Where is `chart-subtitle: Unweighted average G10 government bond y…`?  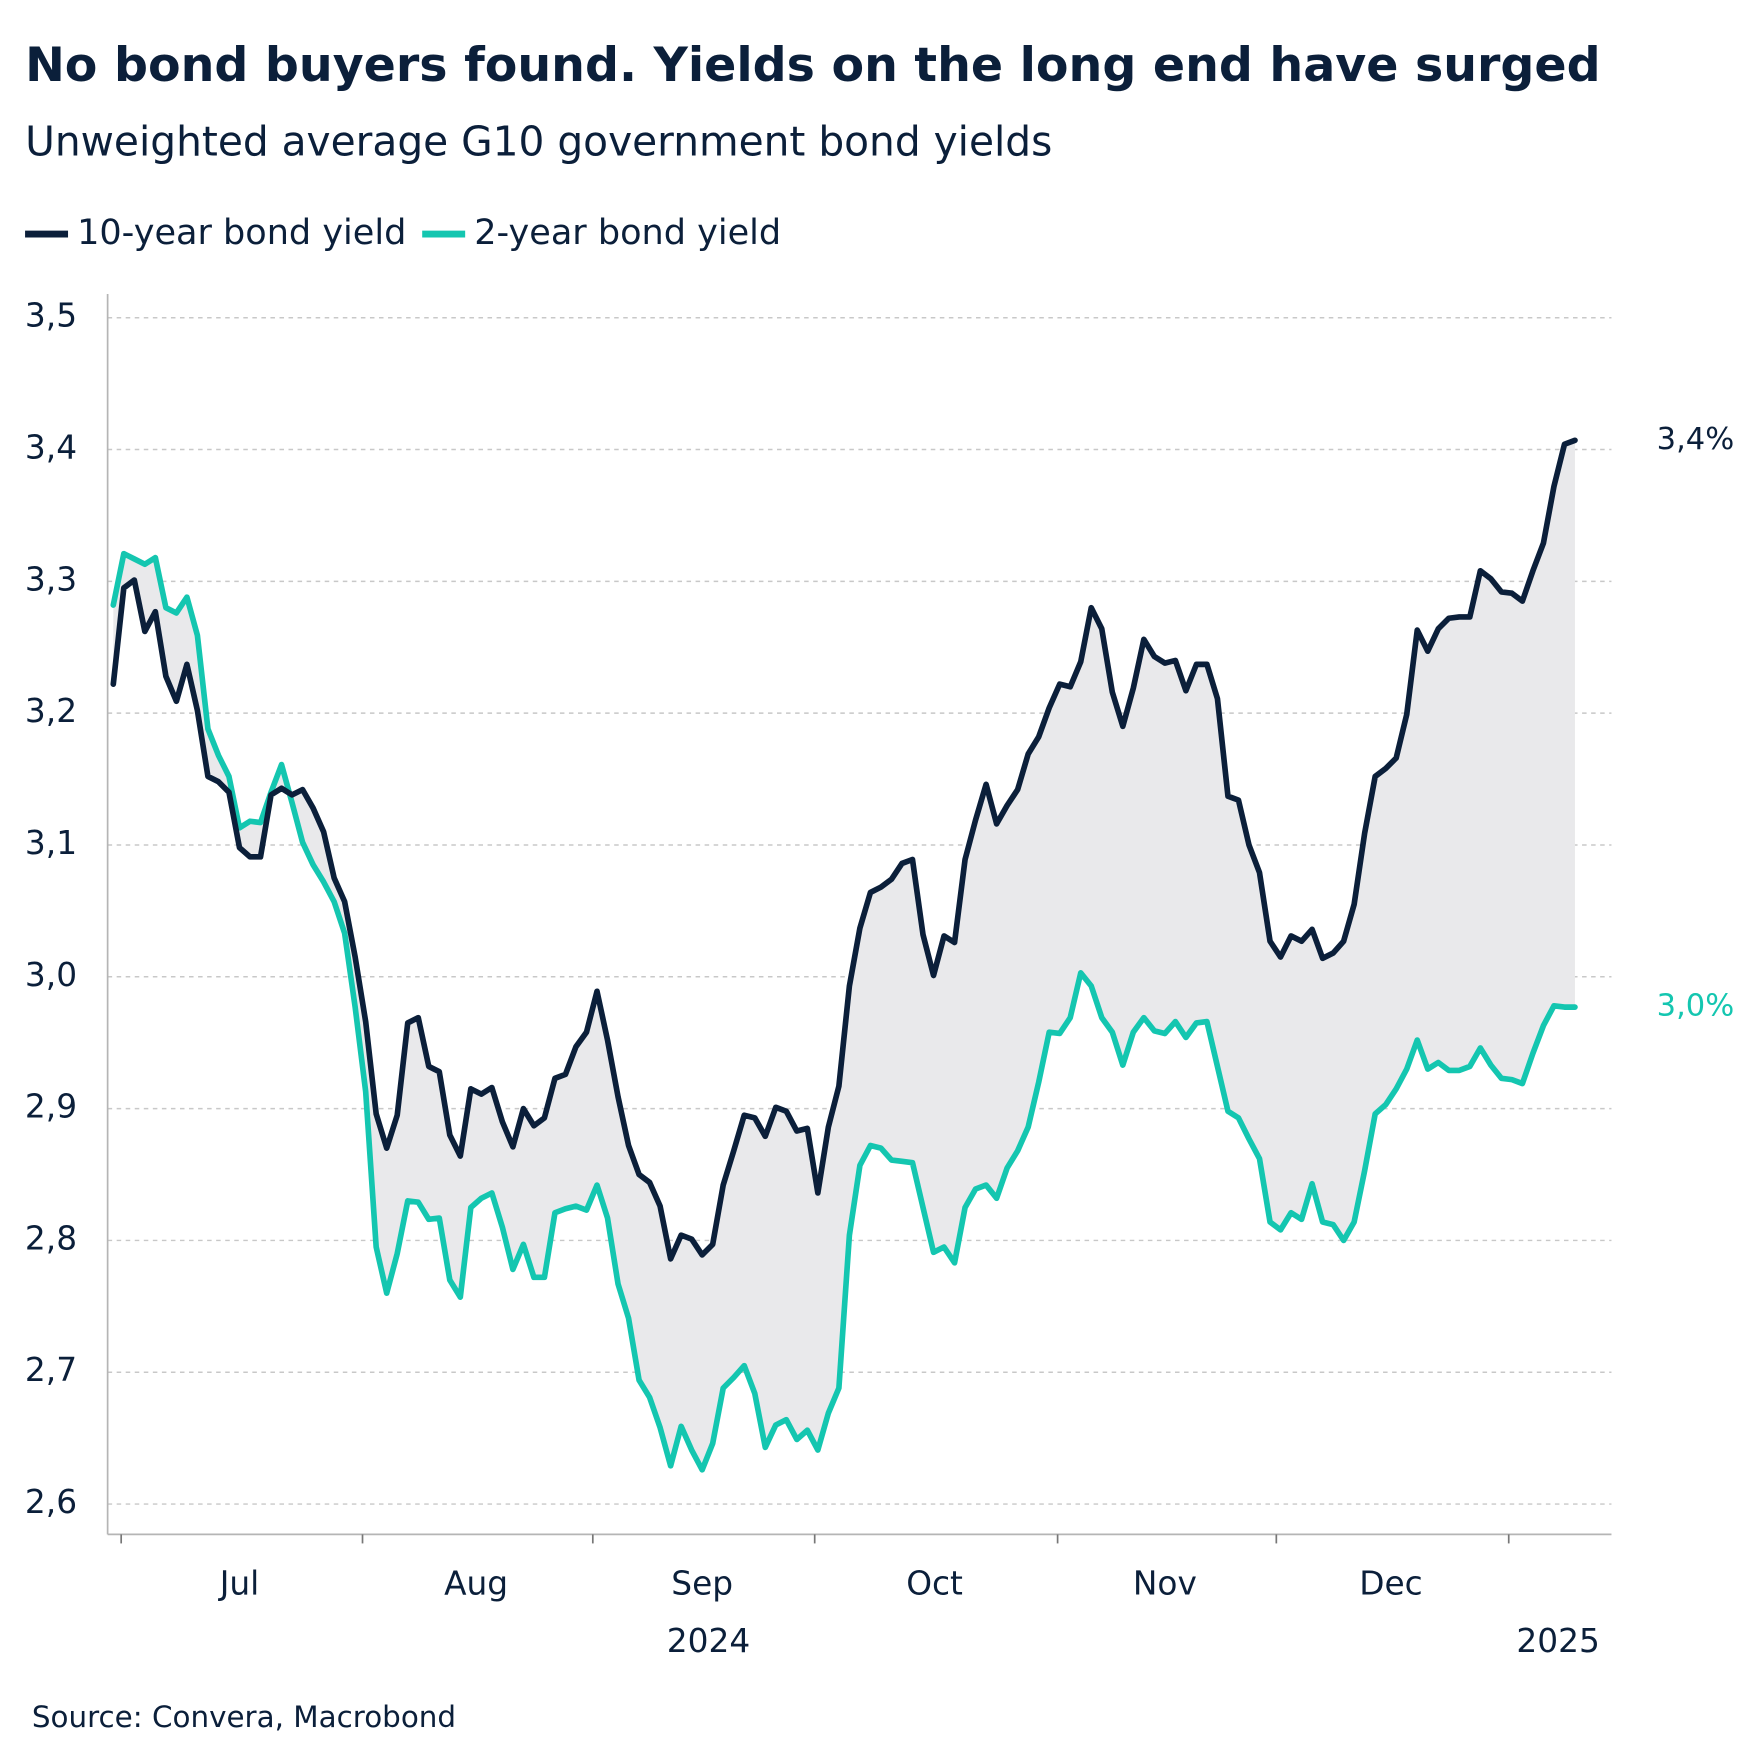 chart-subtitle: Unweighted average G10 government bond y… is located at coordinates (538, 142).